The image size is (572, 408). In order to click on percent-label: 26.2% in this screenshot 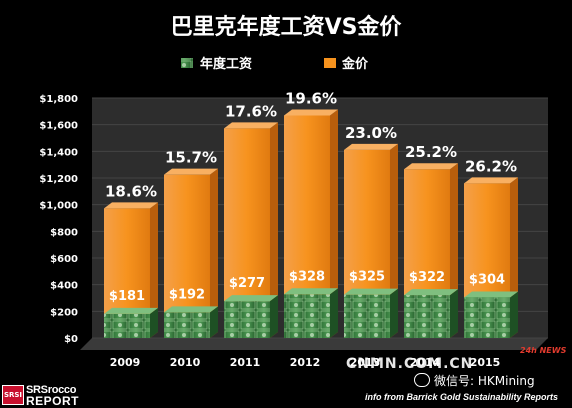, I will do `click(491, 166)`.